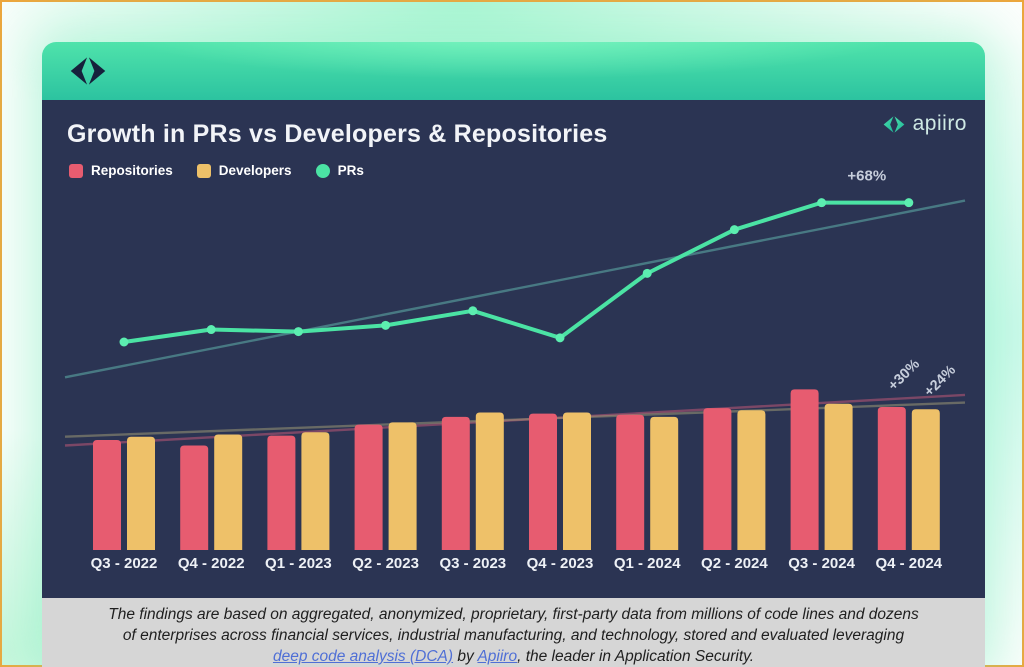  I want to click on prs-point-q4-2022, so click(211, 330).